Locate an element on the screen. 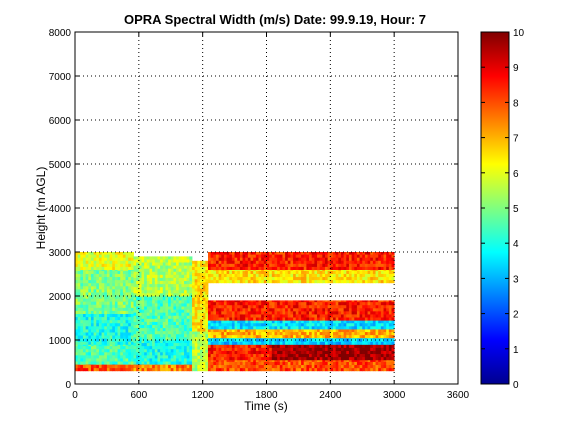 The image size is (576, 432). x-axis-label: Time (s) is located at coordinates (266, 406).